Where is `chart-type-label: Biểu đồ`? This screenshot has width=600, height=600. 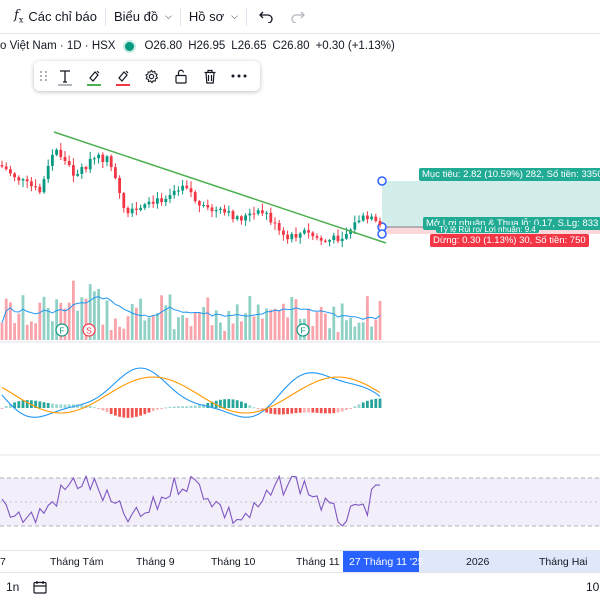 chart-type-label: Biểu đồ is located at coordinates (136, 16).